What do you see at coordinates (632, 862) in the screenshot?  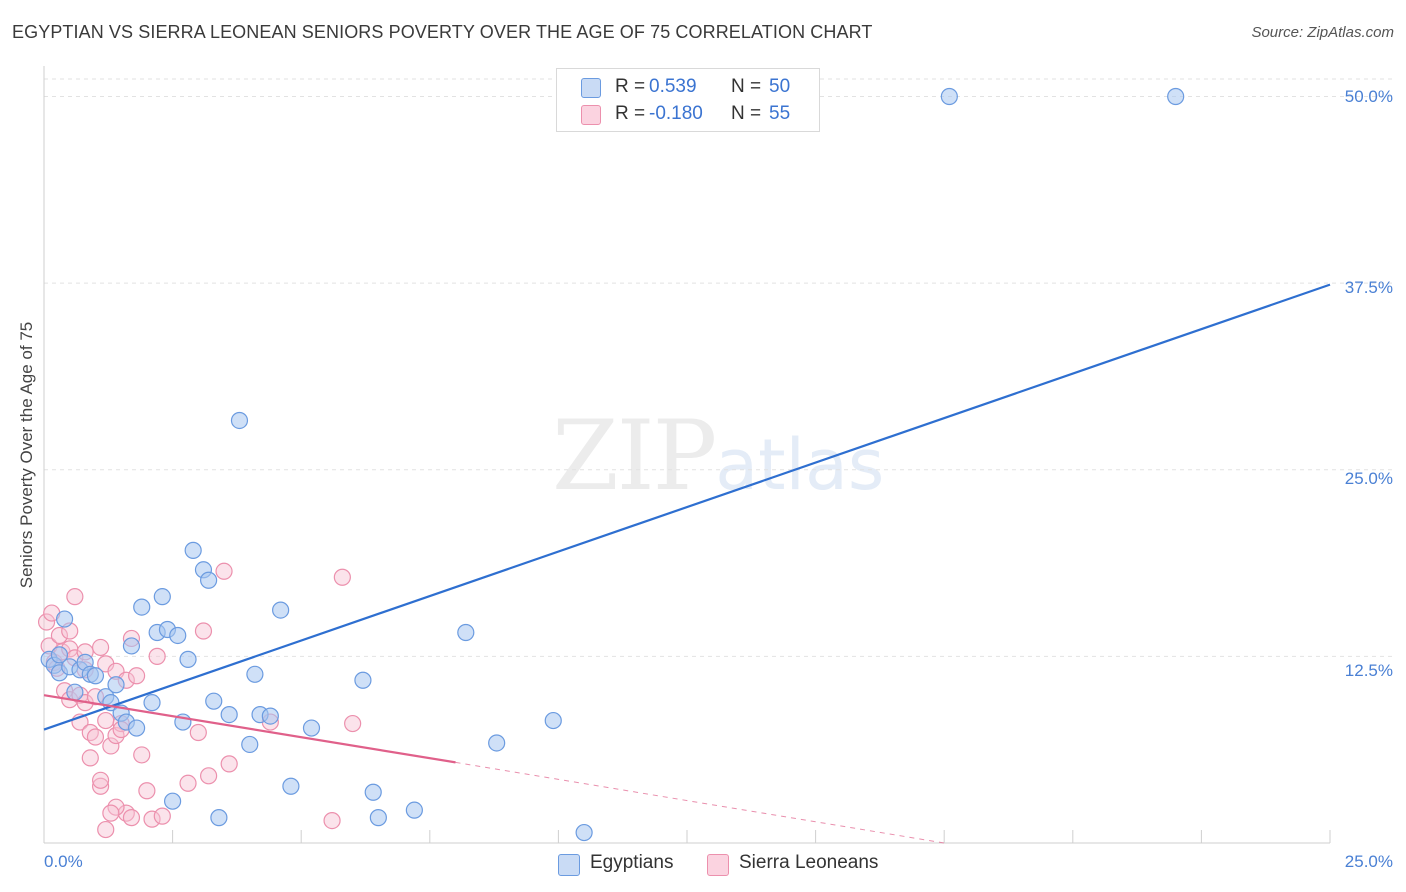 I see `legend-label: Egyptians` at bounding box center [632, 862].